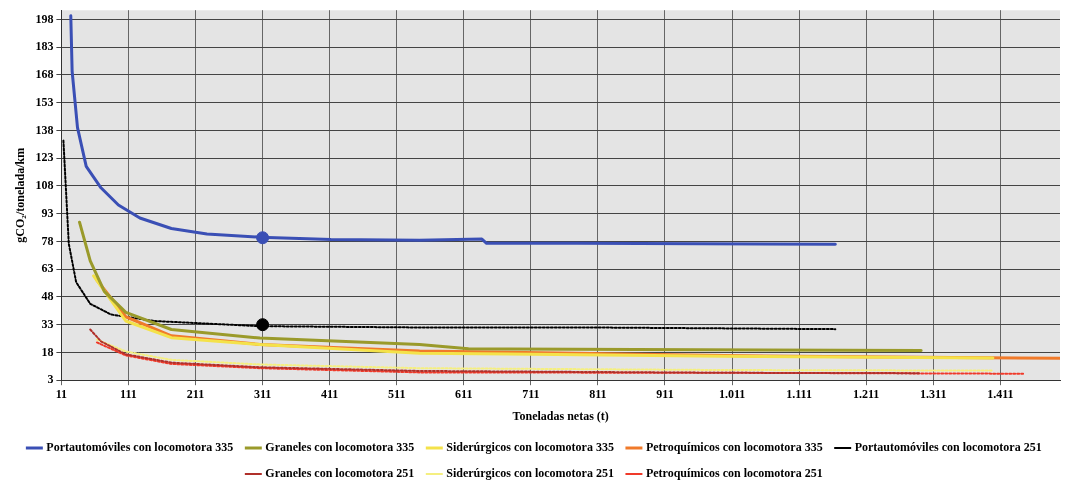 The image size is (1085, 490). What do you see at coordinates (47, 351) in the screenshot?
I see `y-tick-label: 18` at bounding box center [47, 351].